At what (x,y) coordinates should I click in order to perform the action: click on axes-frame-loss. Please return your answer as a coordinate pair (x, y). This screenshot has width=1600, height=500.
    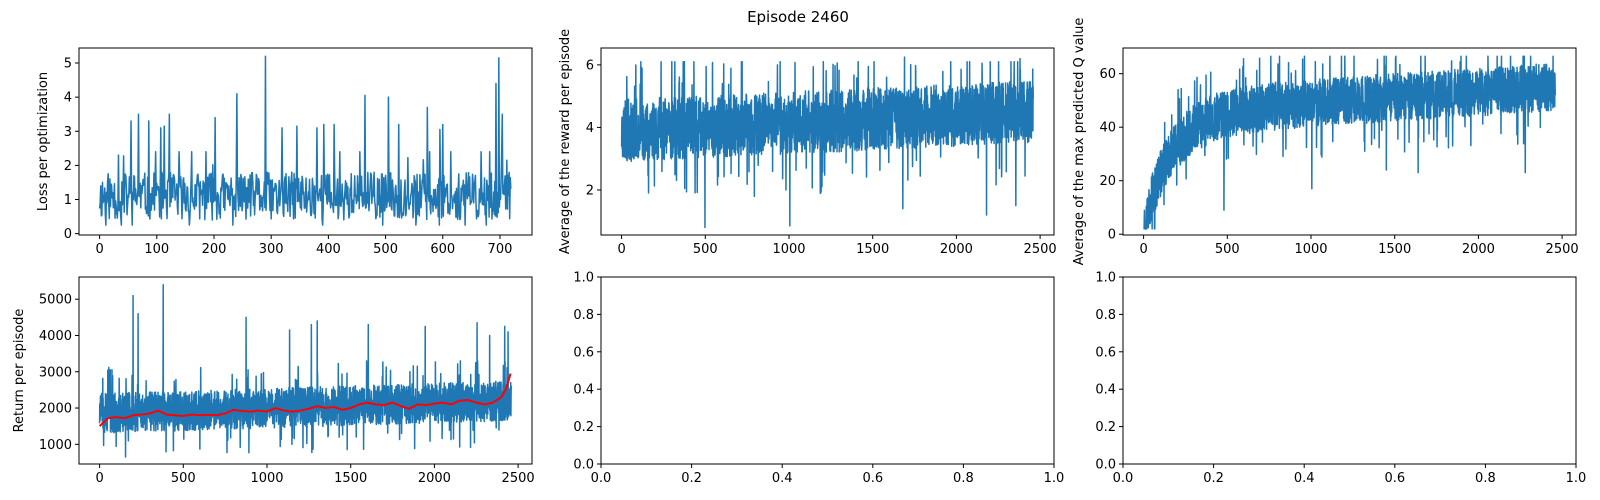
    Looking at the image, I should click on (305, 141).